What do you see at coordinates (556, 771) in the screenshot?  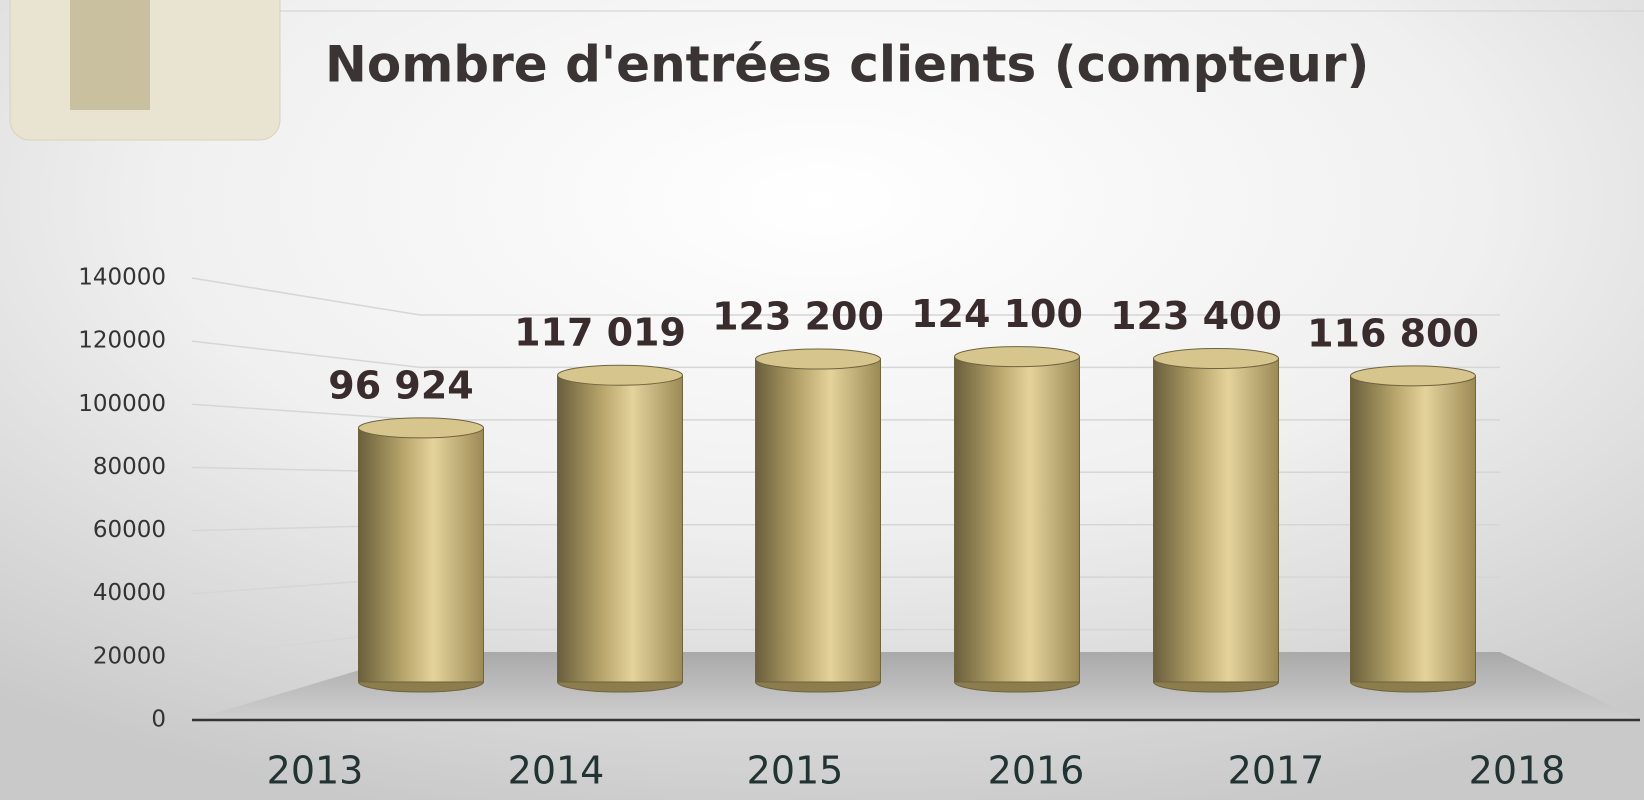 I see `x-tick-label: 2014` at bounding box center [556, 771].